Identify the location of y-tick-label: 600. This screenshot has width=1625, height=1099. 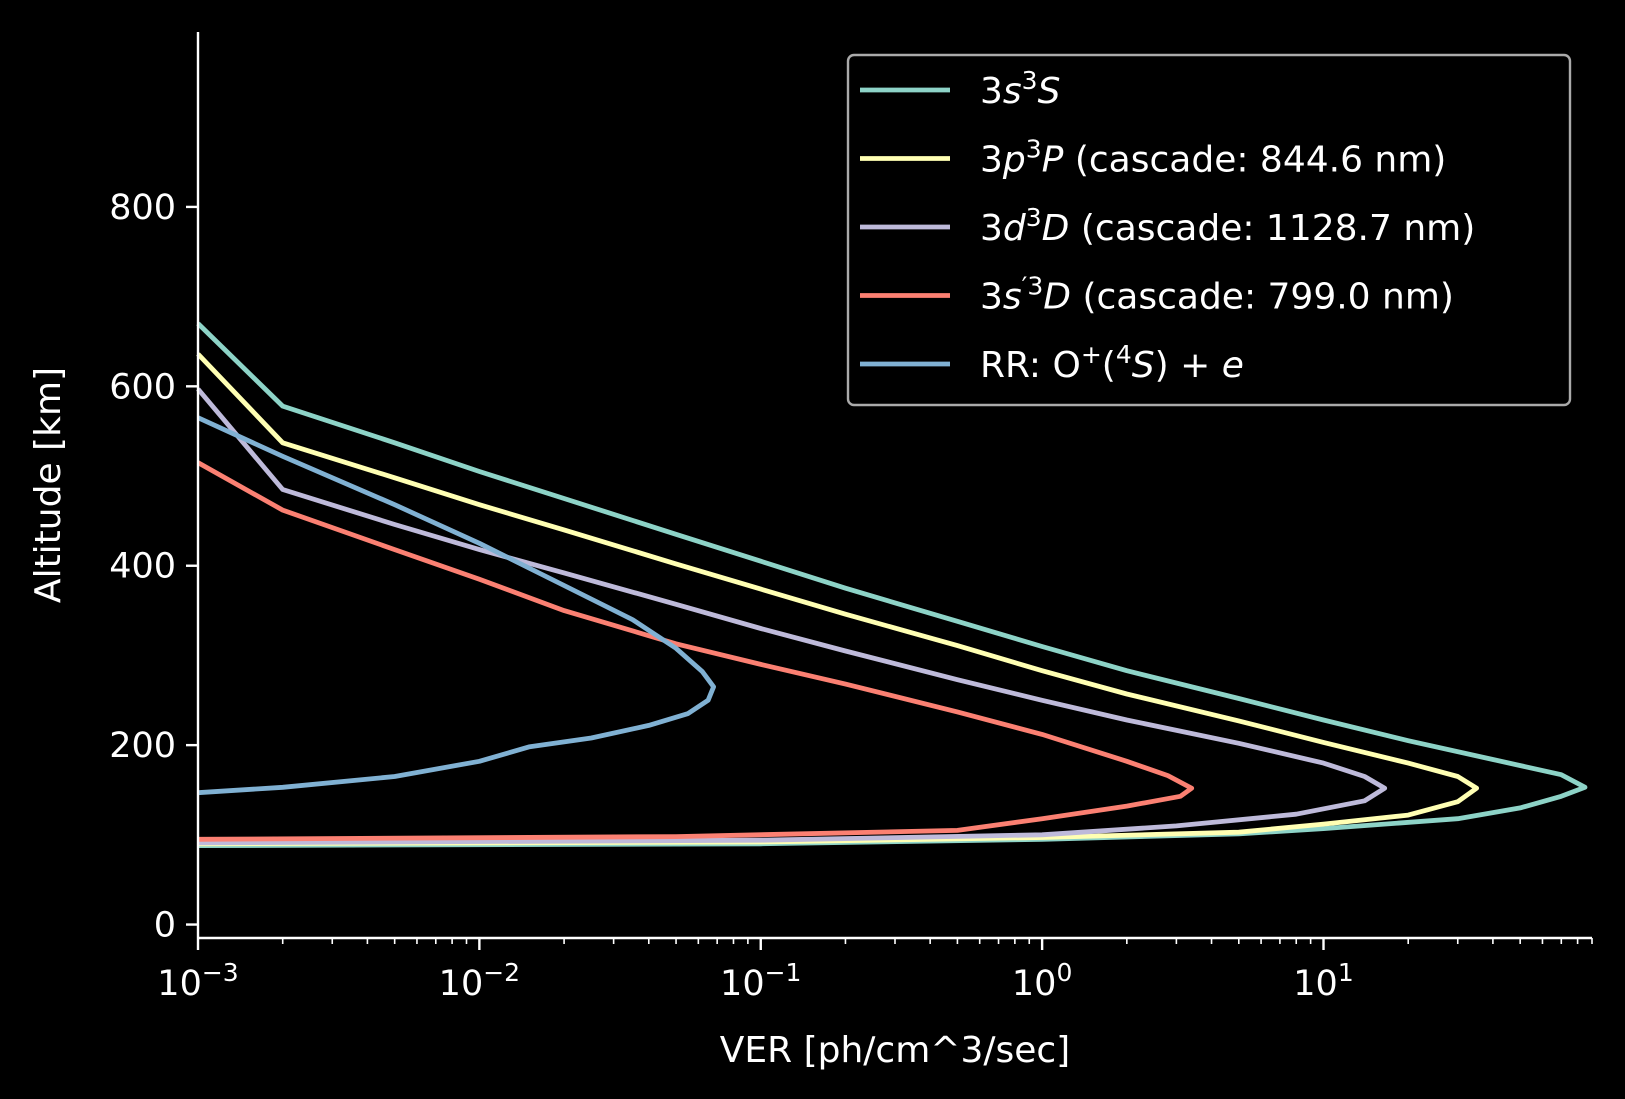
(142, 387).